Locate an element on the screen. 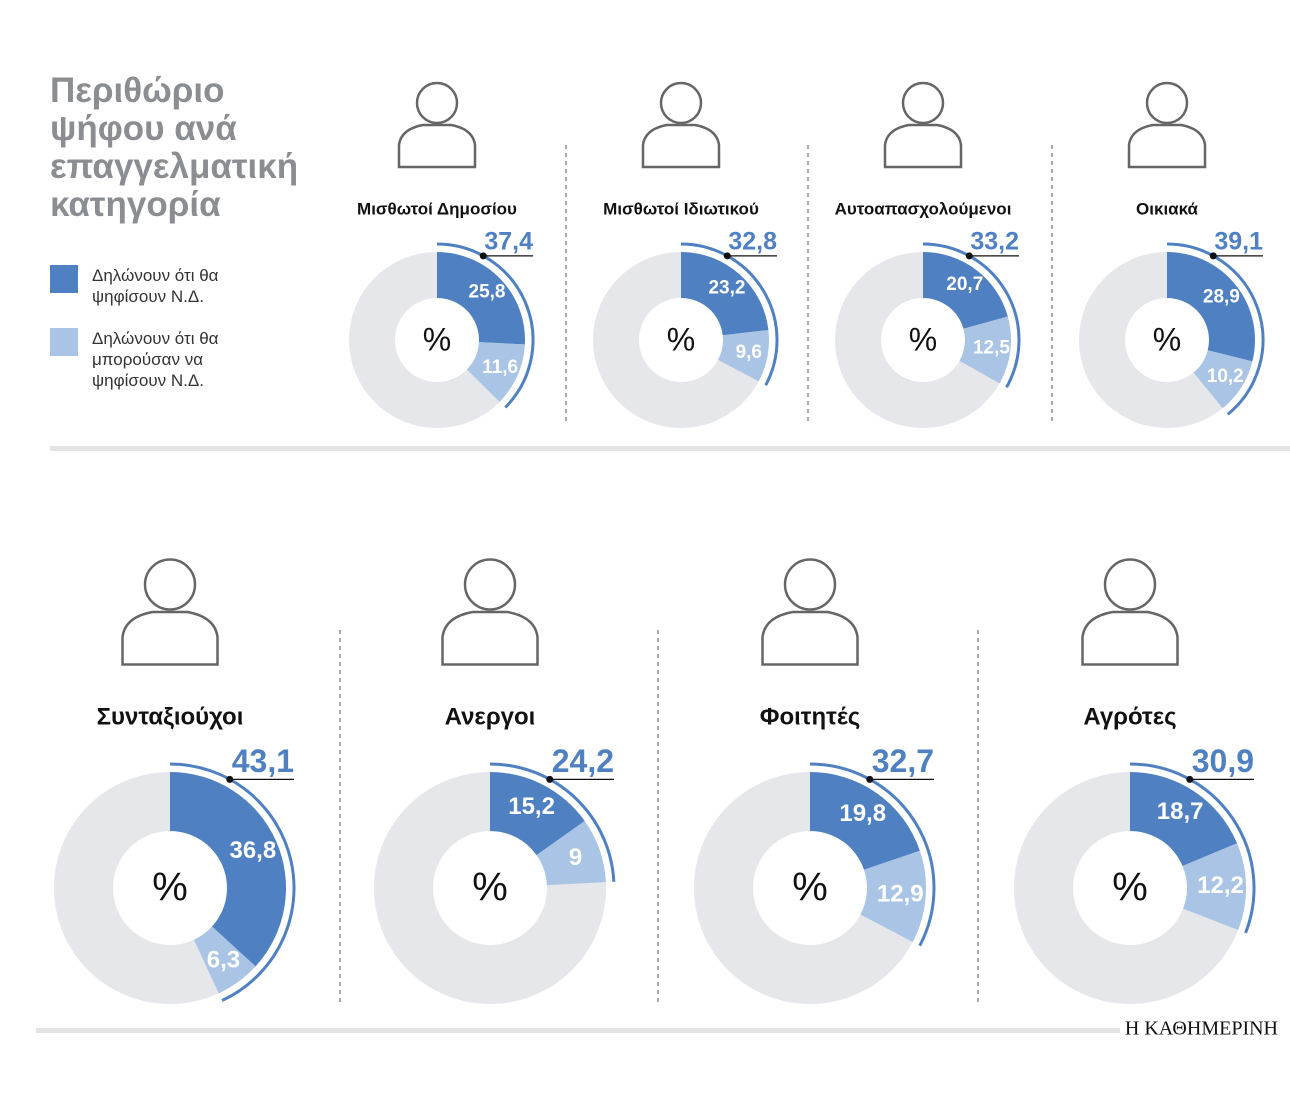 Image resolution: width=1290 pixels, height=1109 pixels. value-label: 12,9 is located at coordinates (900, 893).